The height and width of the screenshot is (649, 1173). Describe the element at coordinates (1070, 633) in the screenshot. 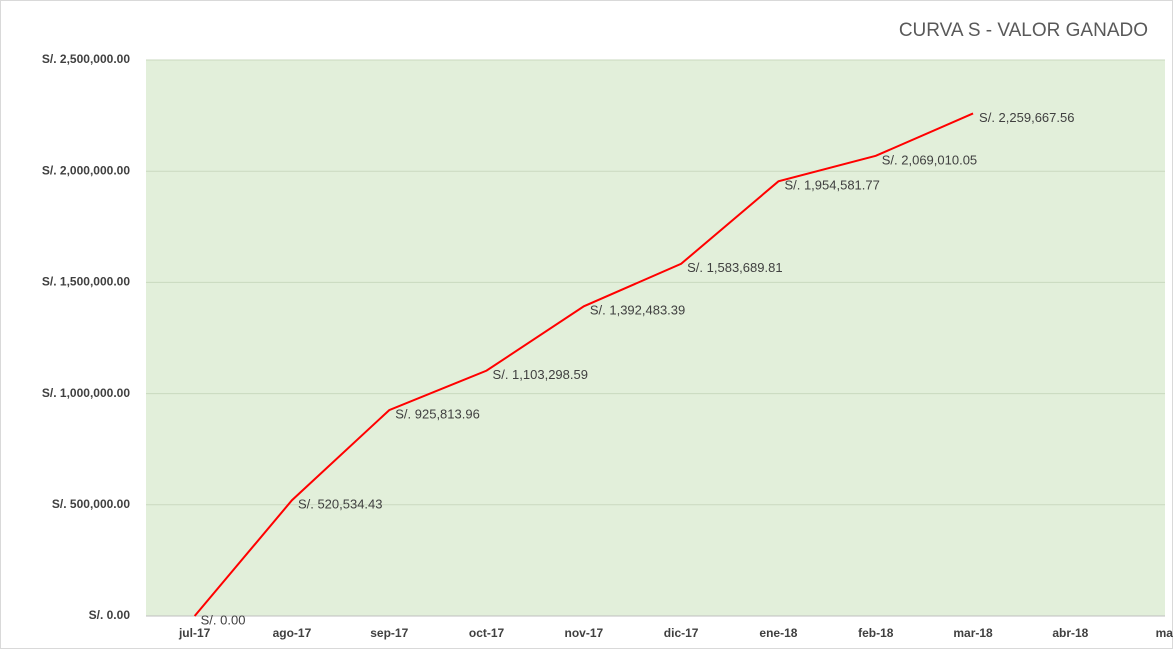

I see `x-tick-label: abr-18` at that location.